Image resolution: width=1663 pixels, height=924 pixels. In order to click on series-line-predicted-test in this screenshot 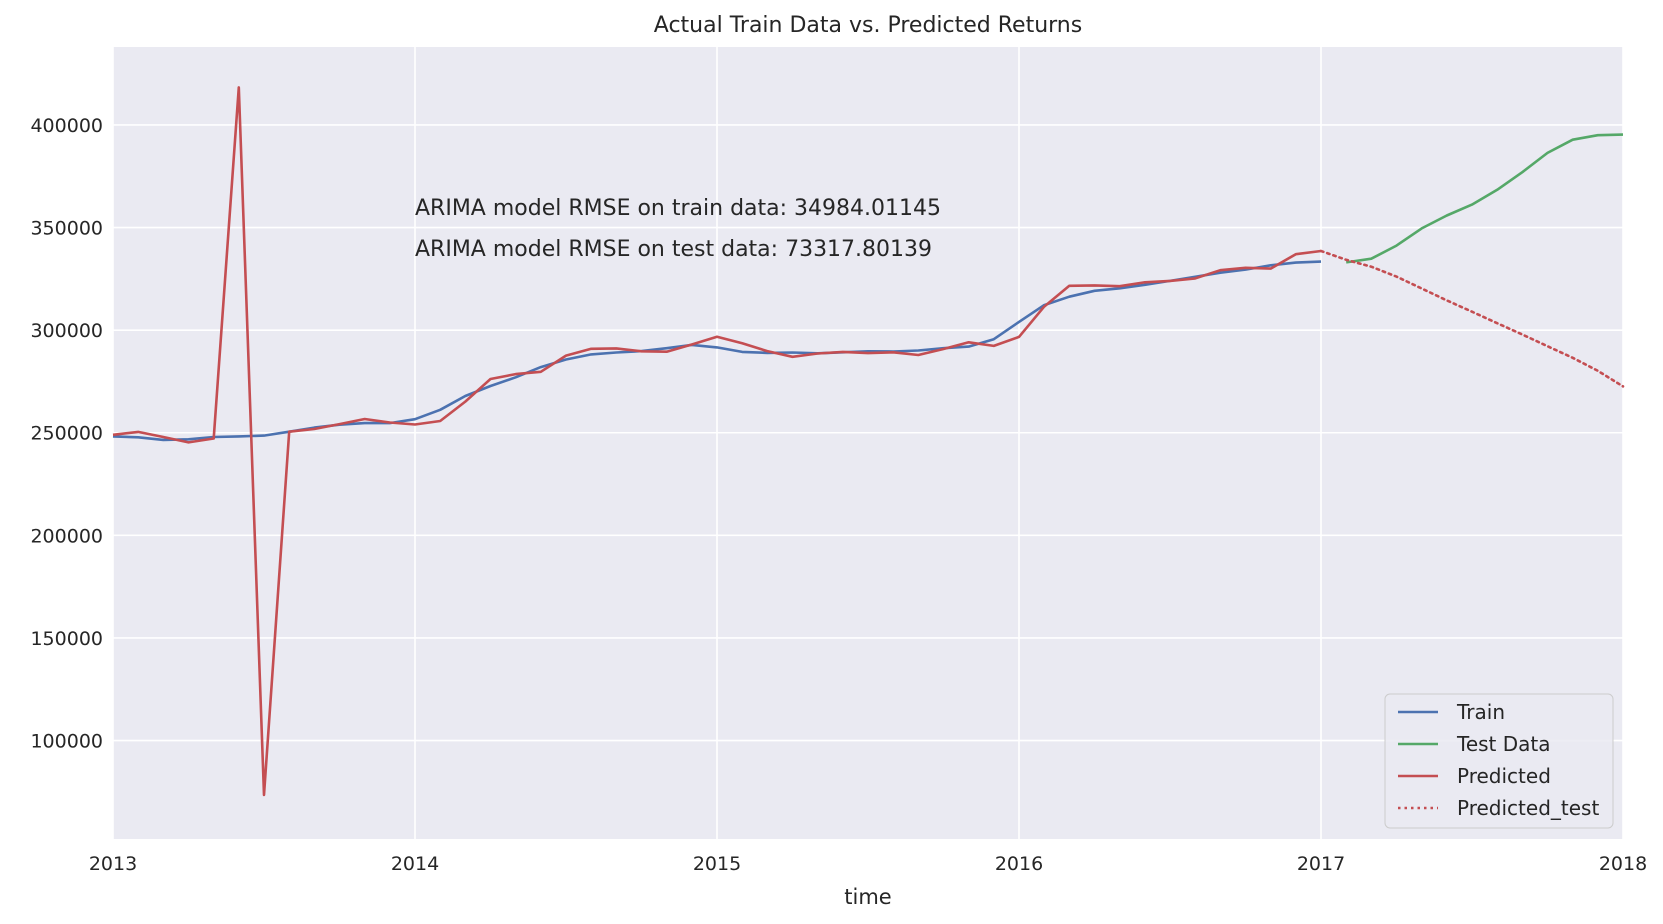, I will do `click(1472, 318)`.